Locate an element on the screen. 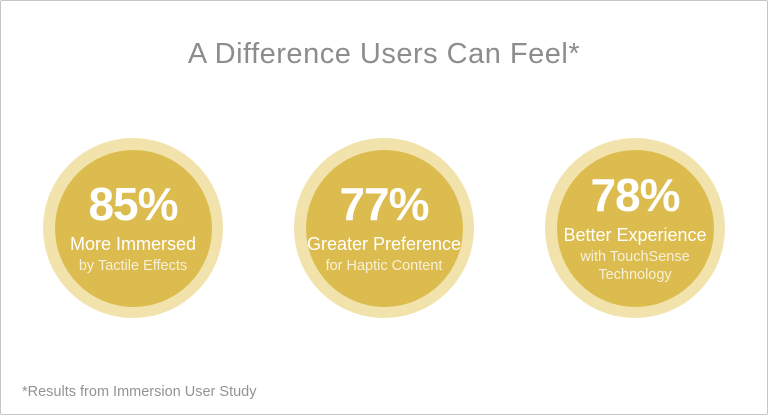 This screenshot has width=768, height=415. slide-title: A Difference Users Can Feel* is located at coordinates (384, 54).